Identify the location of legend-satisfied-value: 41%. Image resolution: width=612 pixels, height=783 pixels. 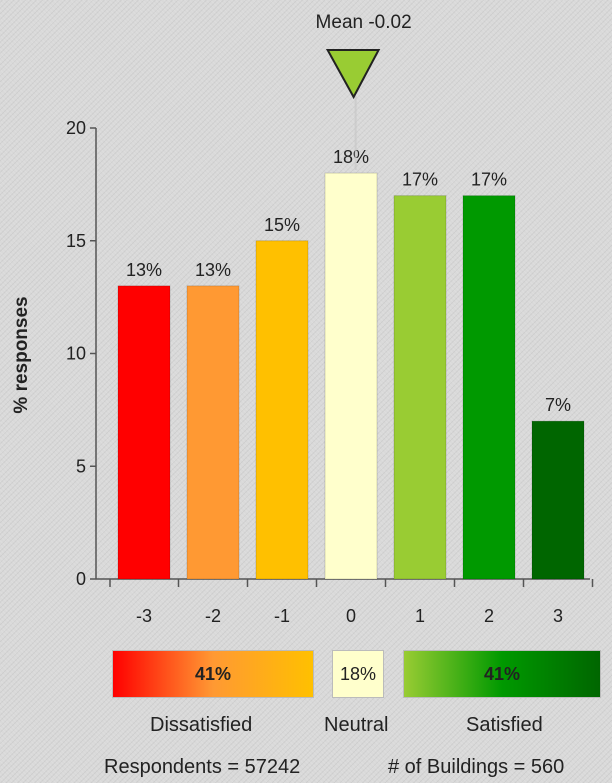
(502, 673).